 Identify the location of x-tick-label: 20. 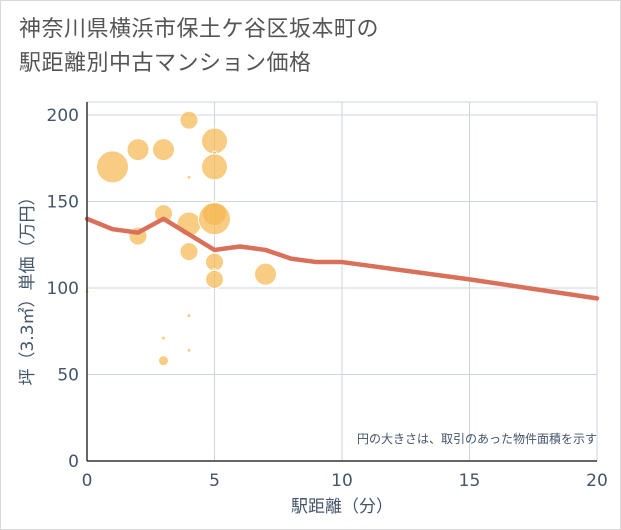
(597, 481).